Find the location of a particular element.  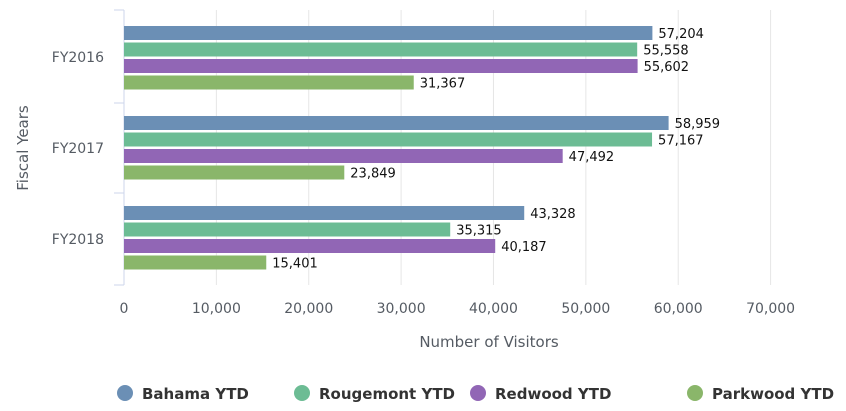

data-label: 40,187 is located at coordinates (523, 247).